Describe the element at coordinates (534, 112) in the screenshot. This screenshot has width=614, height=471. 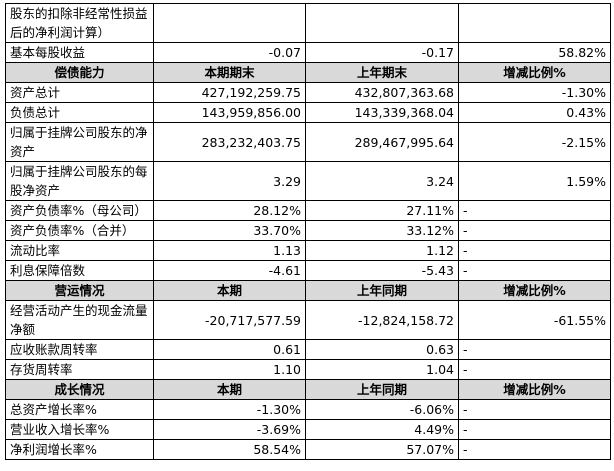
I see `cell: 0.43%` at that location.